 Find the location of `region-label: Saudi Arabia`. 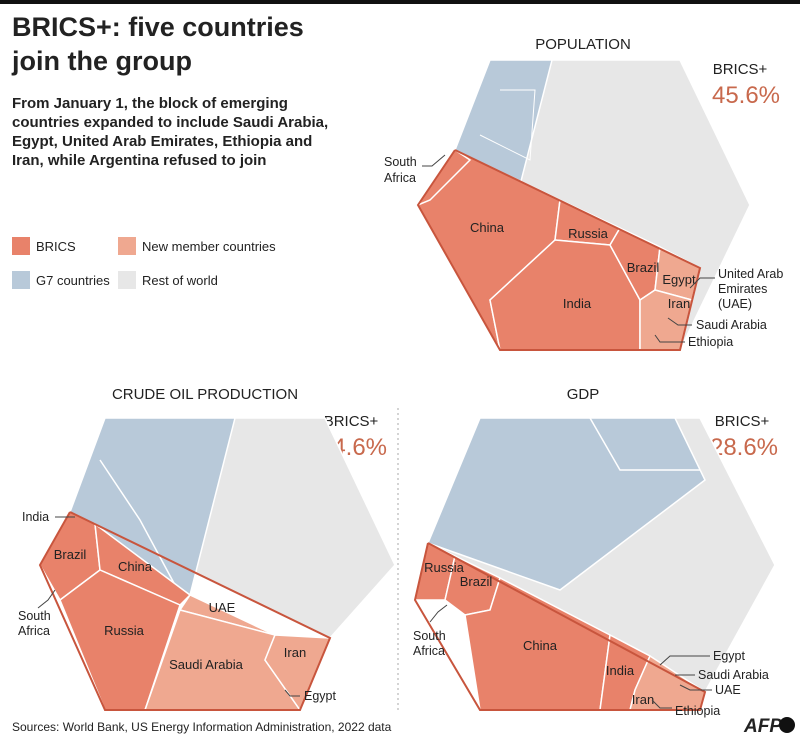

region-label: Saudi Arabia is located at coordinates (206, 664).